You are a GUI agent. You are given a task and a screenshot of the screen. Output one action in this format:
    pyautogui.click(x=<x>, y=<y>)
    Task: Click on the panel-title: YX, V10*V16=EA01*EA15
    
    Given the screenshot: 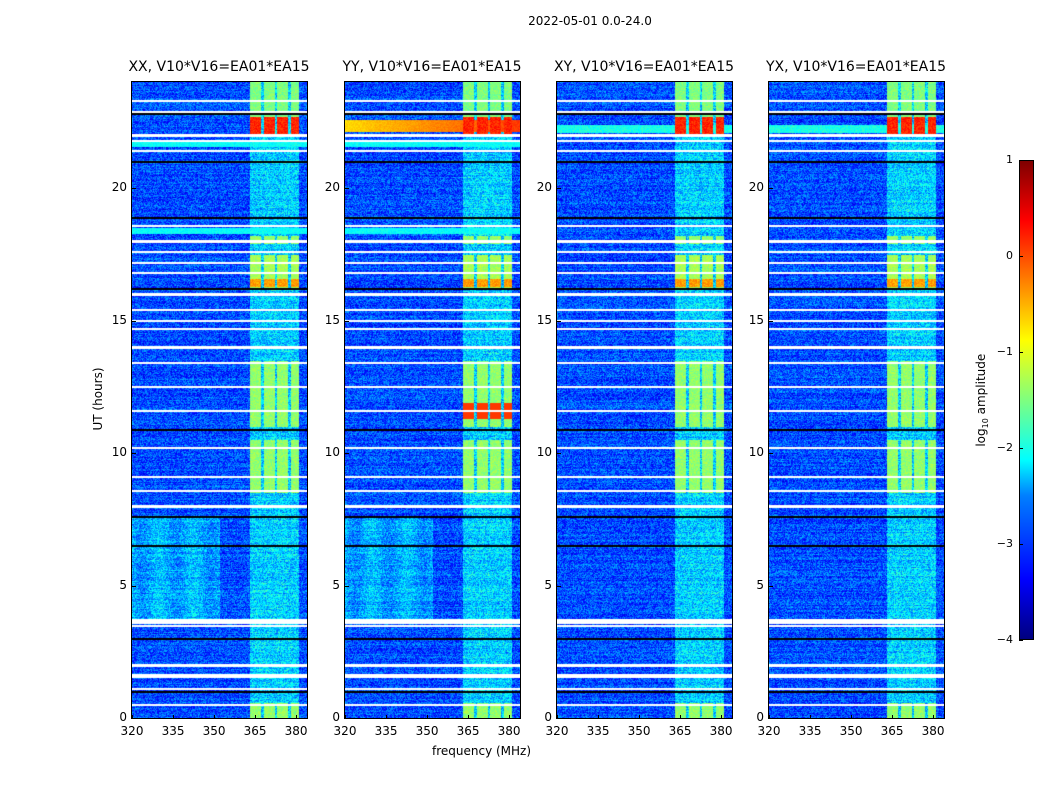 What is the action you would take?
    pyautogui.click(x=856, y=67)
    